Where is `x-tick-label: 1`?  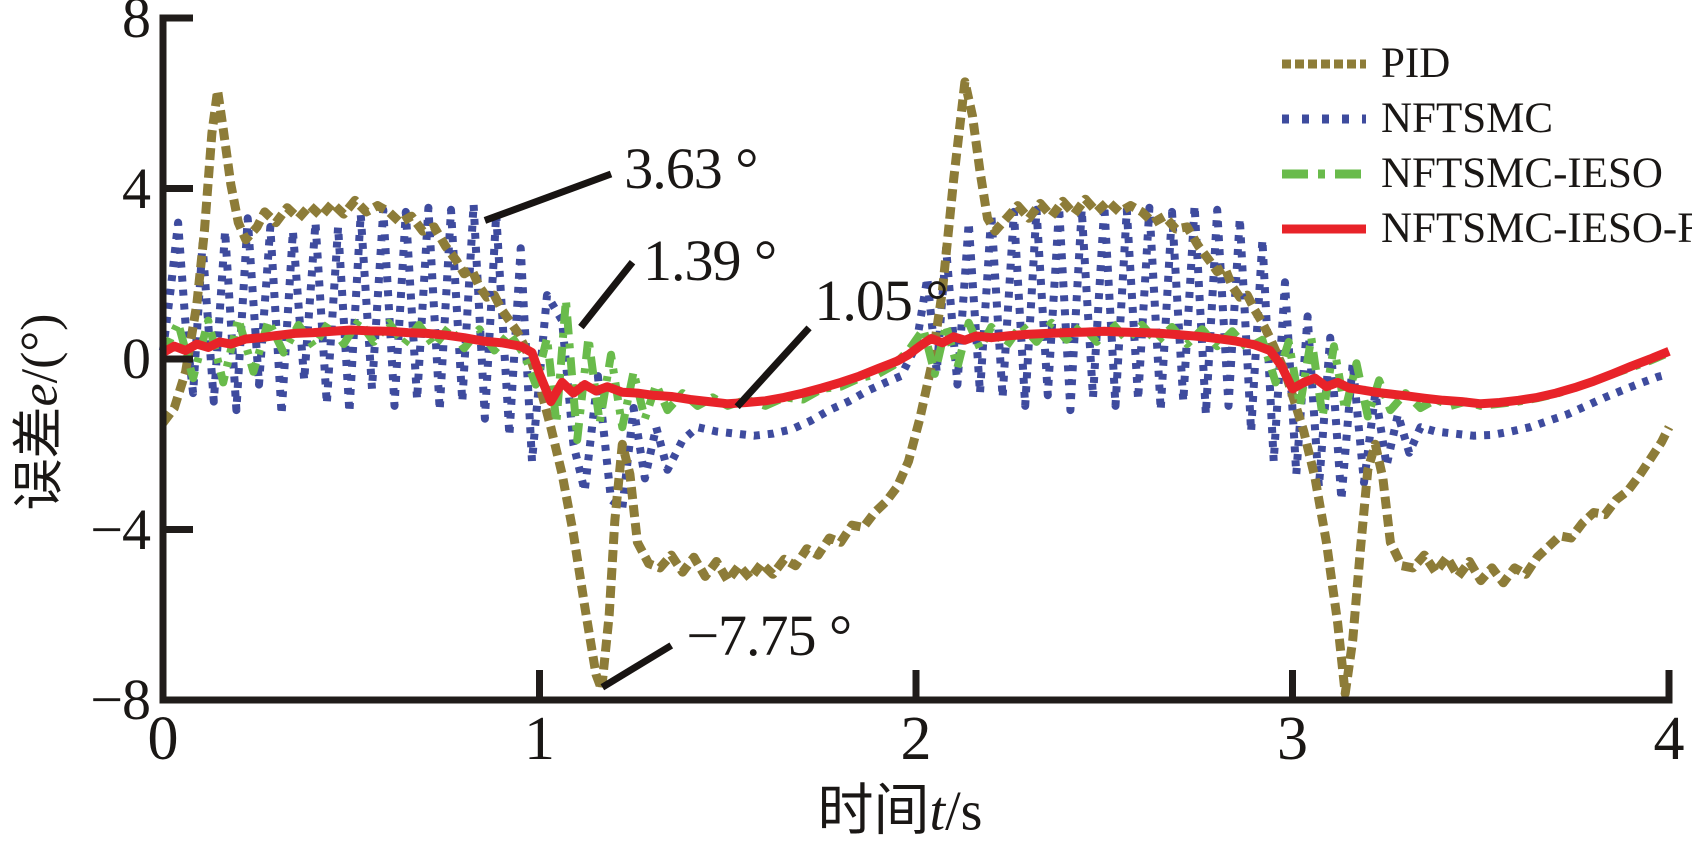 x-tick-label: 1 is located at coordinates (539, 739).